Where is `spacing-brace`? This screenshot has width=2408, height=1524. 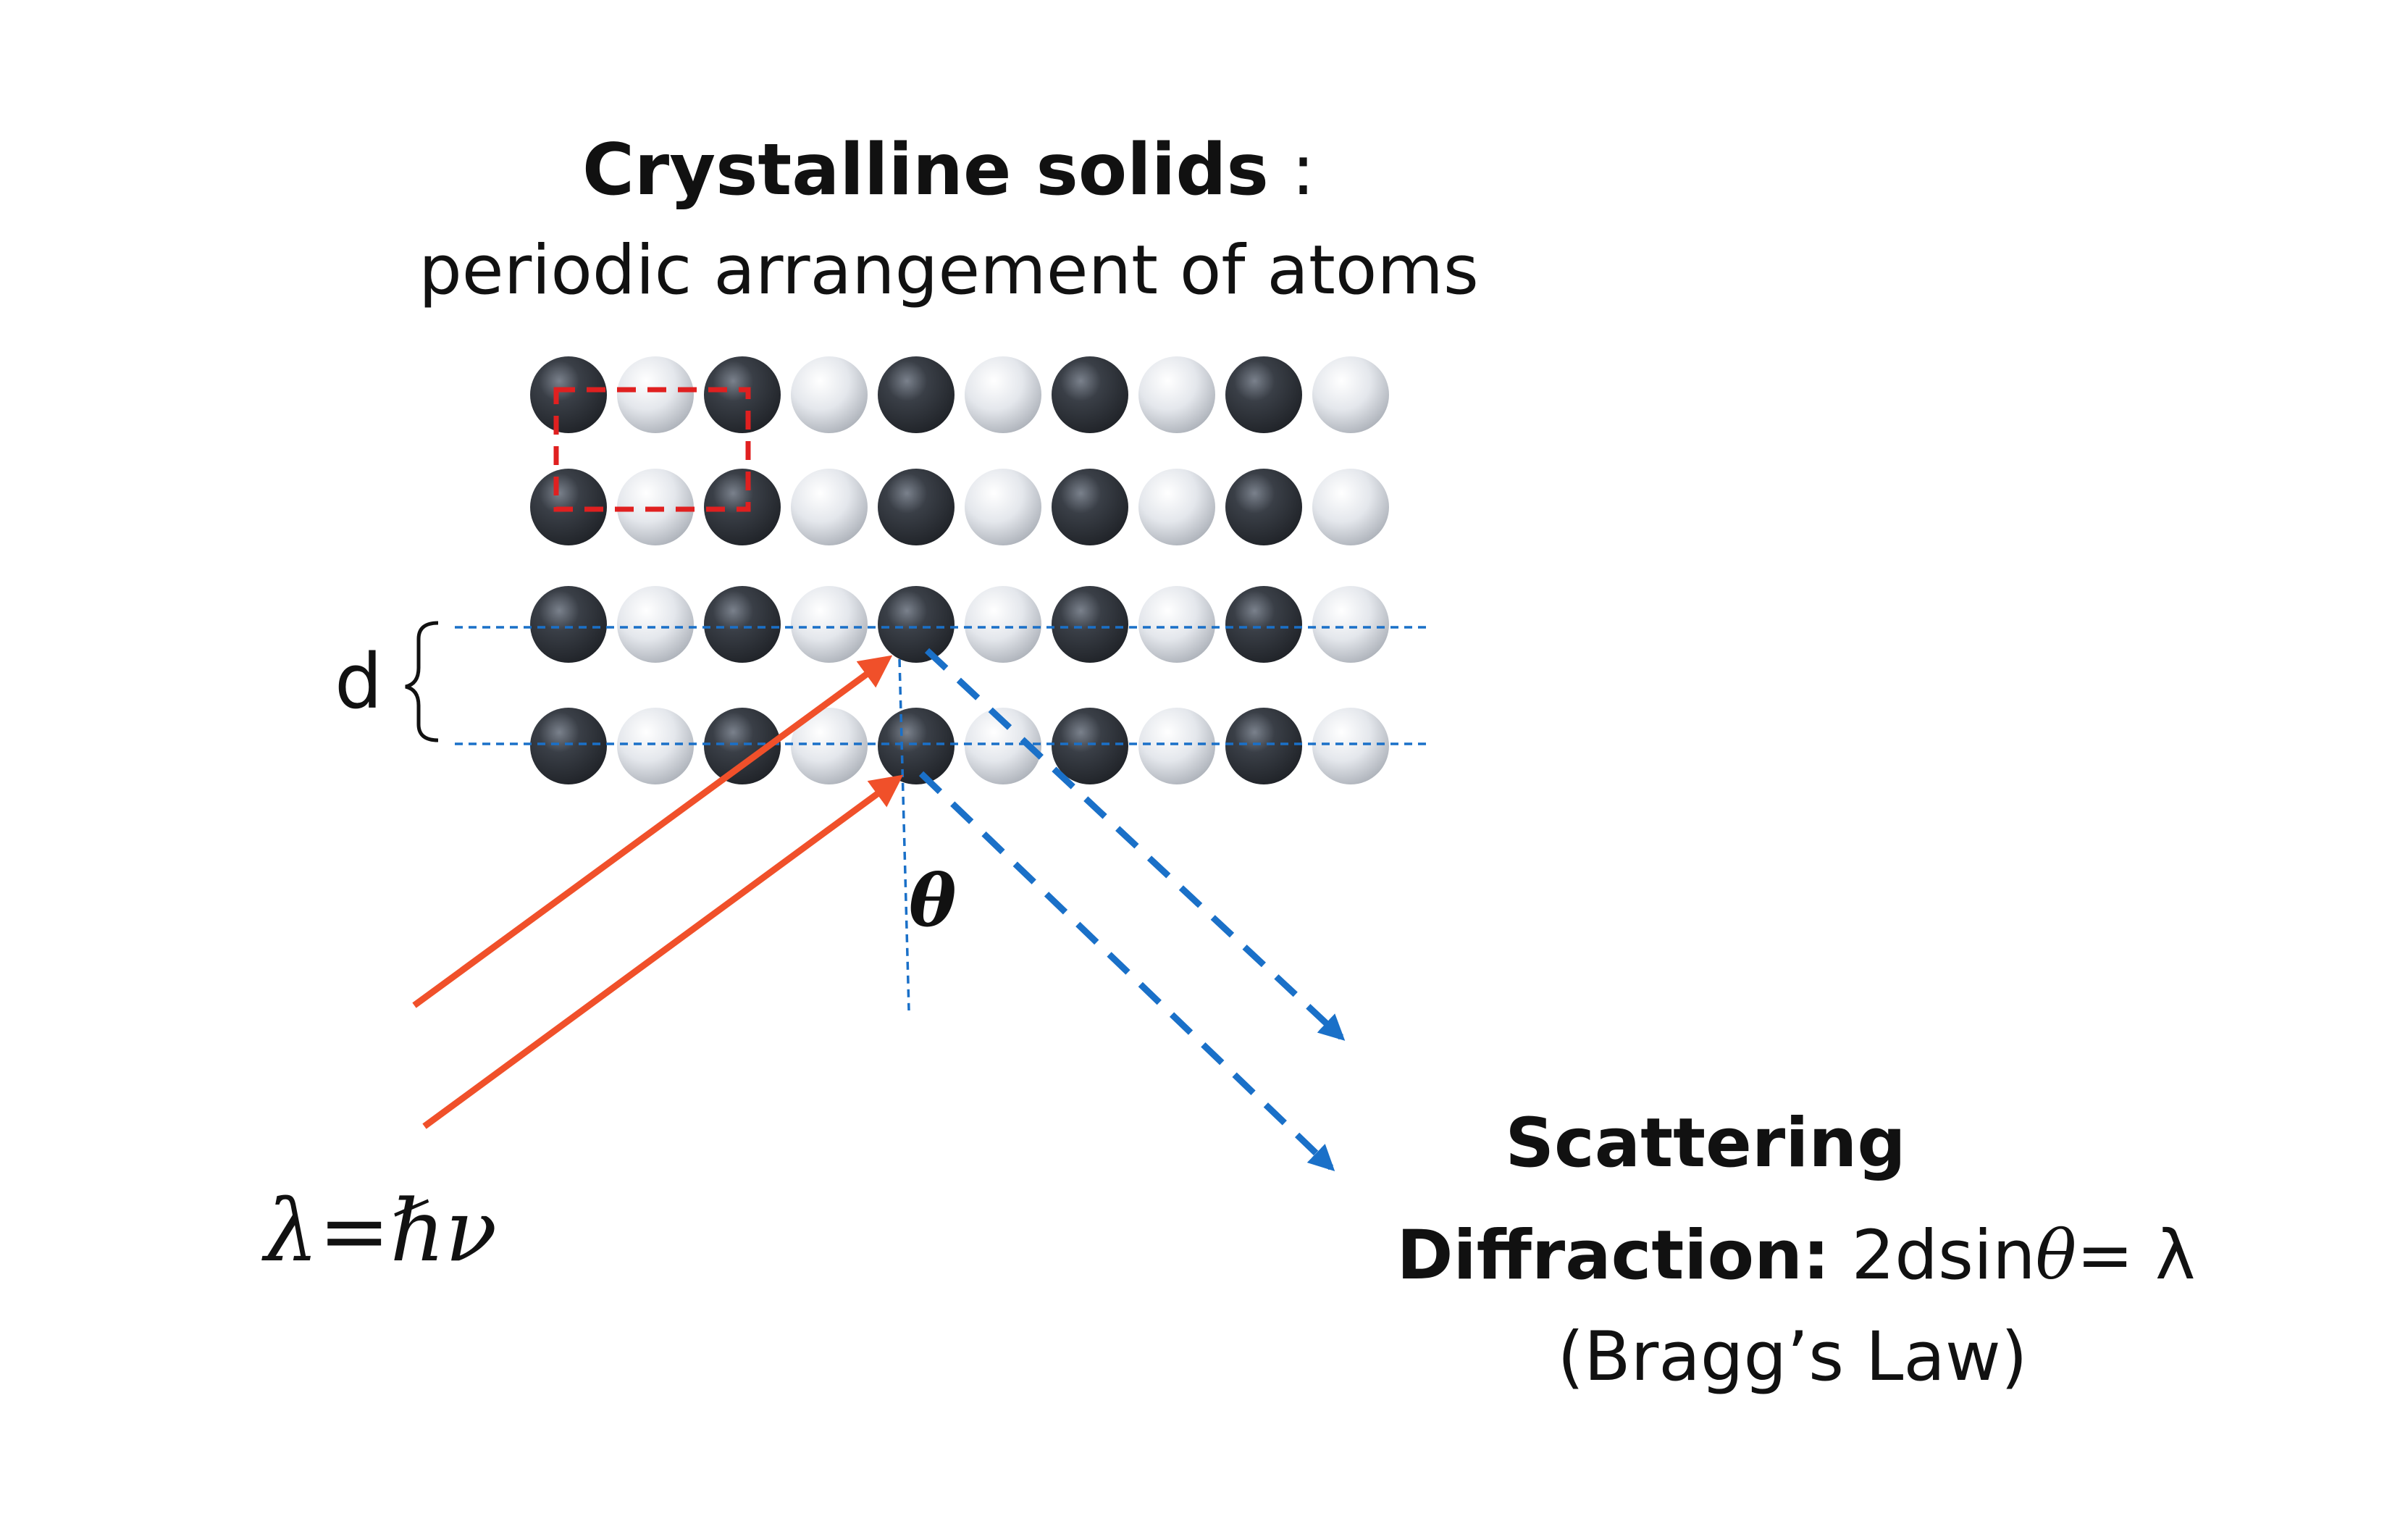 spacing-brace is located at coordinates (422, 681).